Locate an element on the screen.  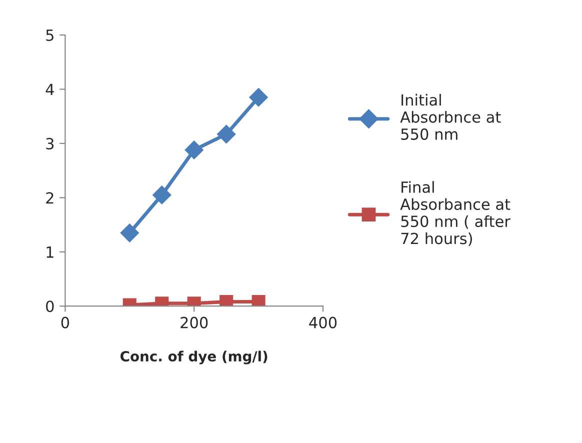
y-tick-label: 1 is located at coordinates (50, 252).